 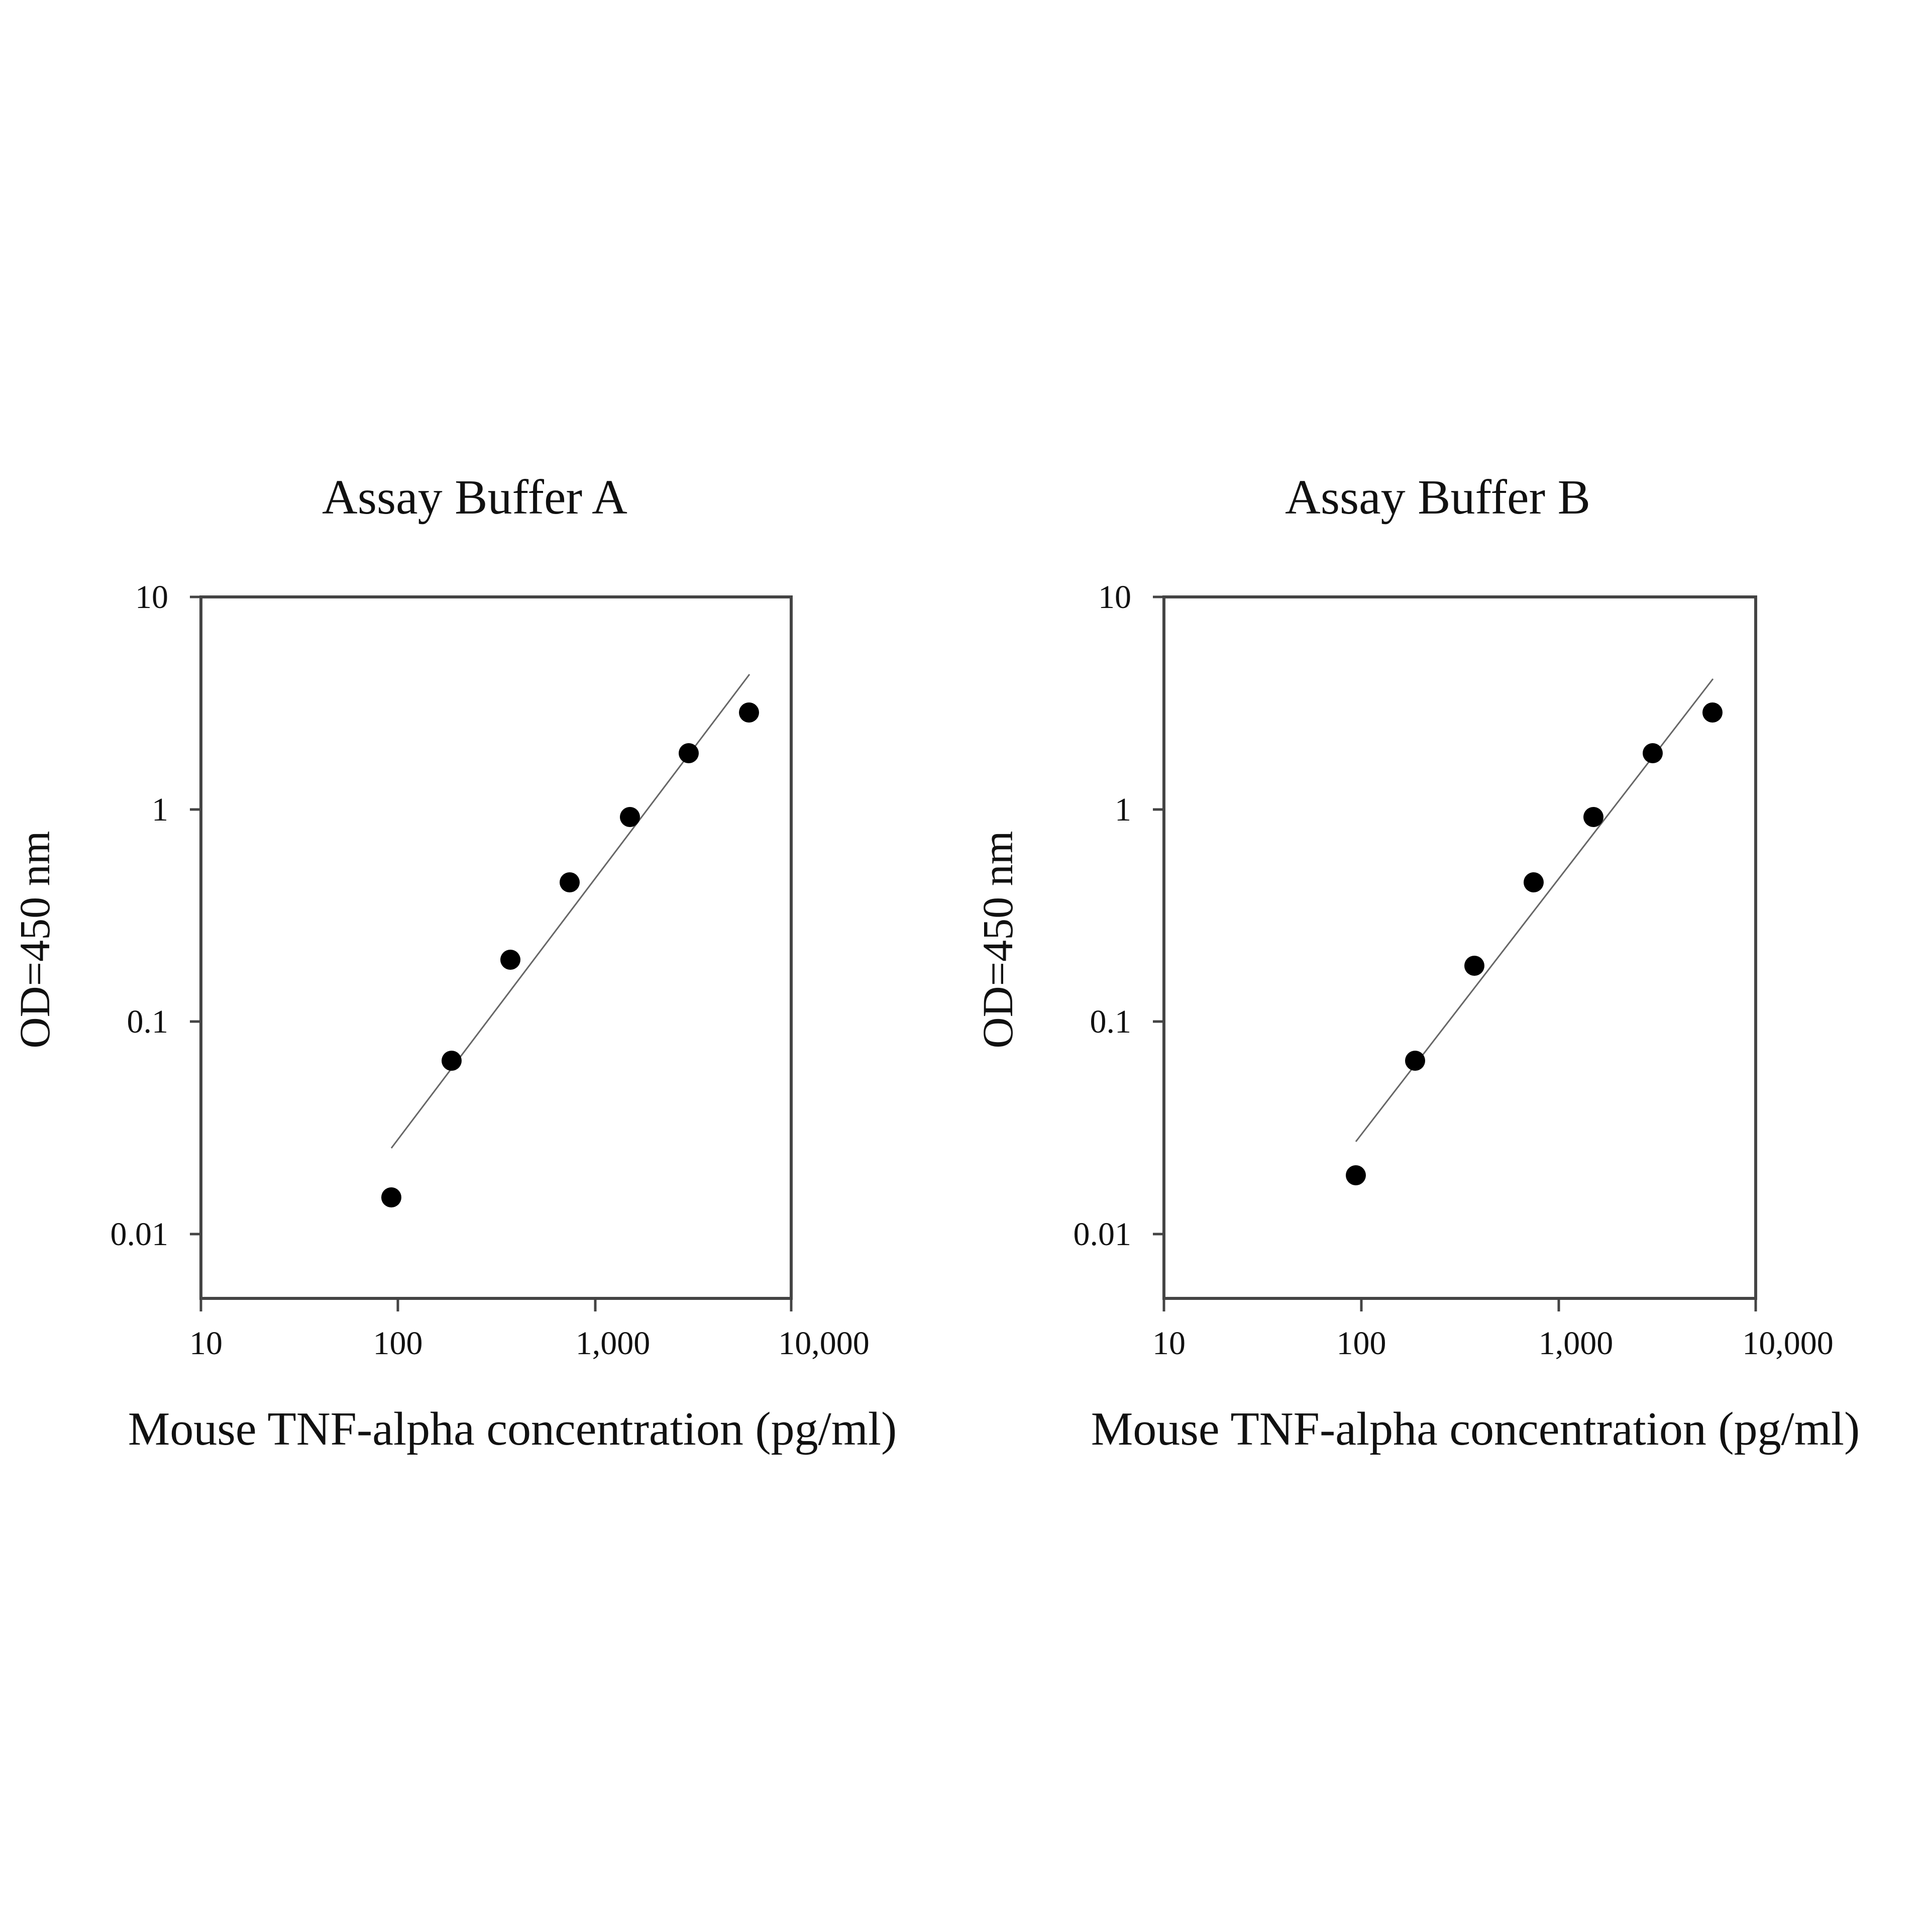 What do you see at coordinates (1437, 497) in the screenshot?
I see `chart-title: Assay Buffer B` at bounding box center [1437, 497].